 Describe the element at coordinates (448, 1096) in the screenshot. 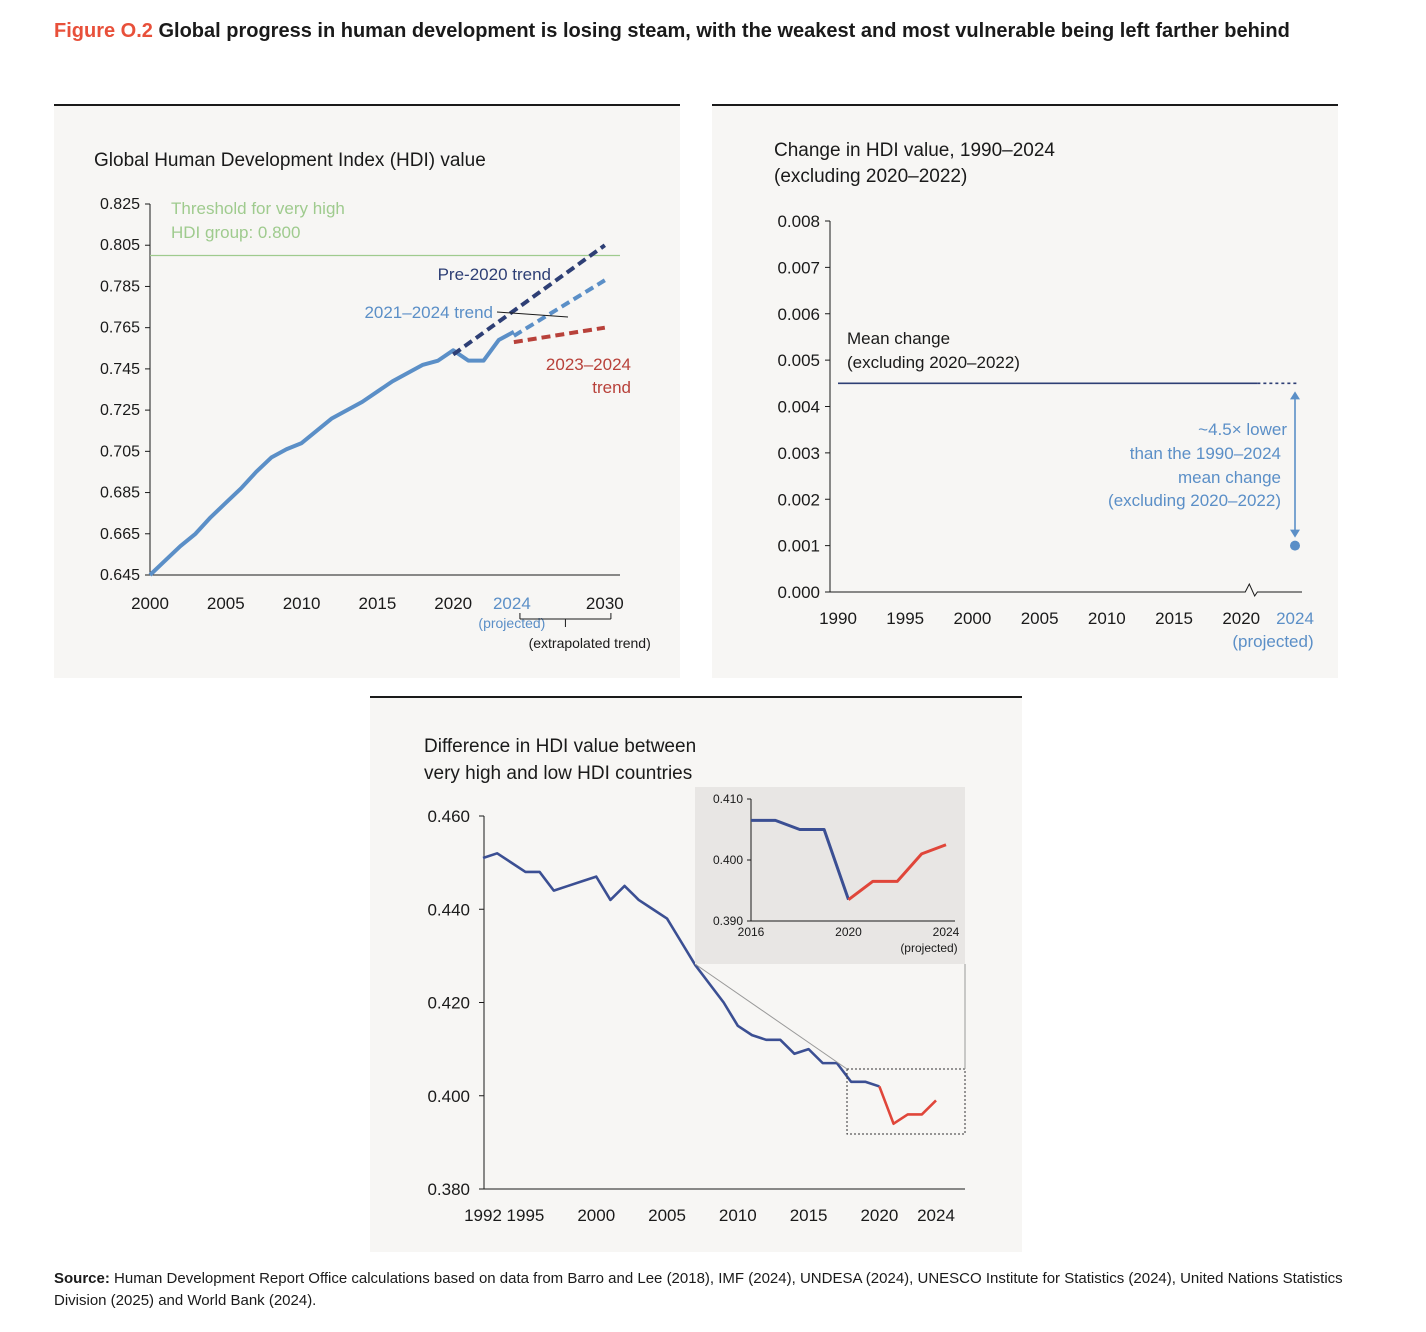

I see `y-tick-label: 0.400` at that location.